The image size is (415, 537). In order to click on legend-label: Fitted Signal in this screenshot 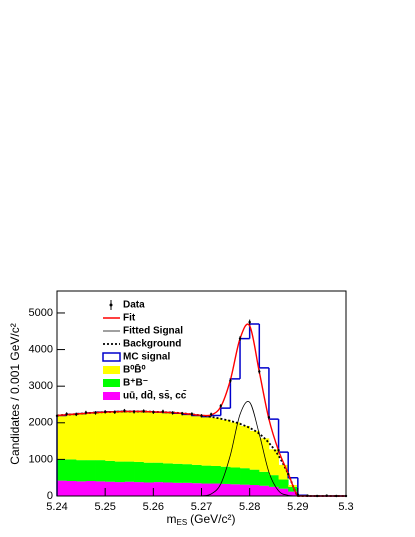, I will do `click(153, 331)`.